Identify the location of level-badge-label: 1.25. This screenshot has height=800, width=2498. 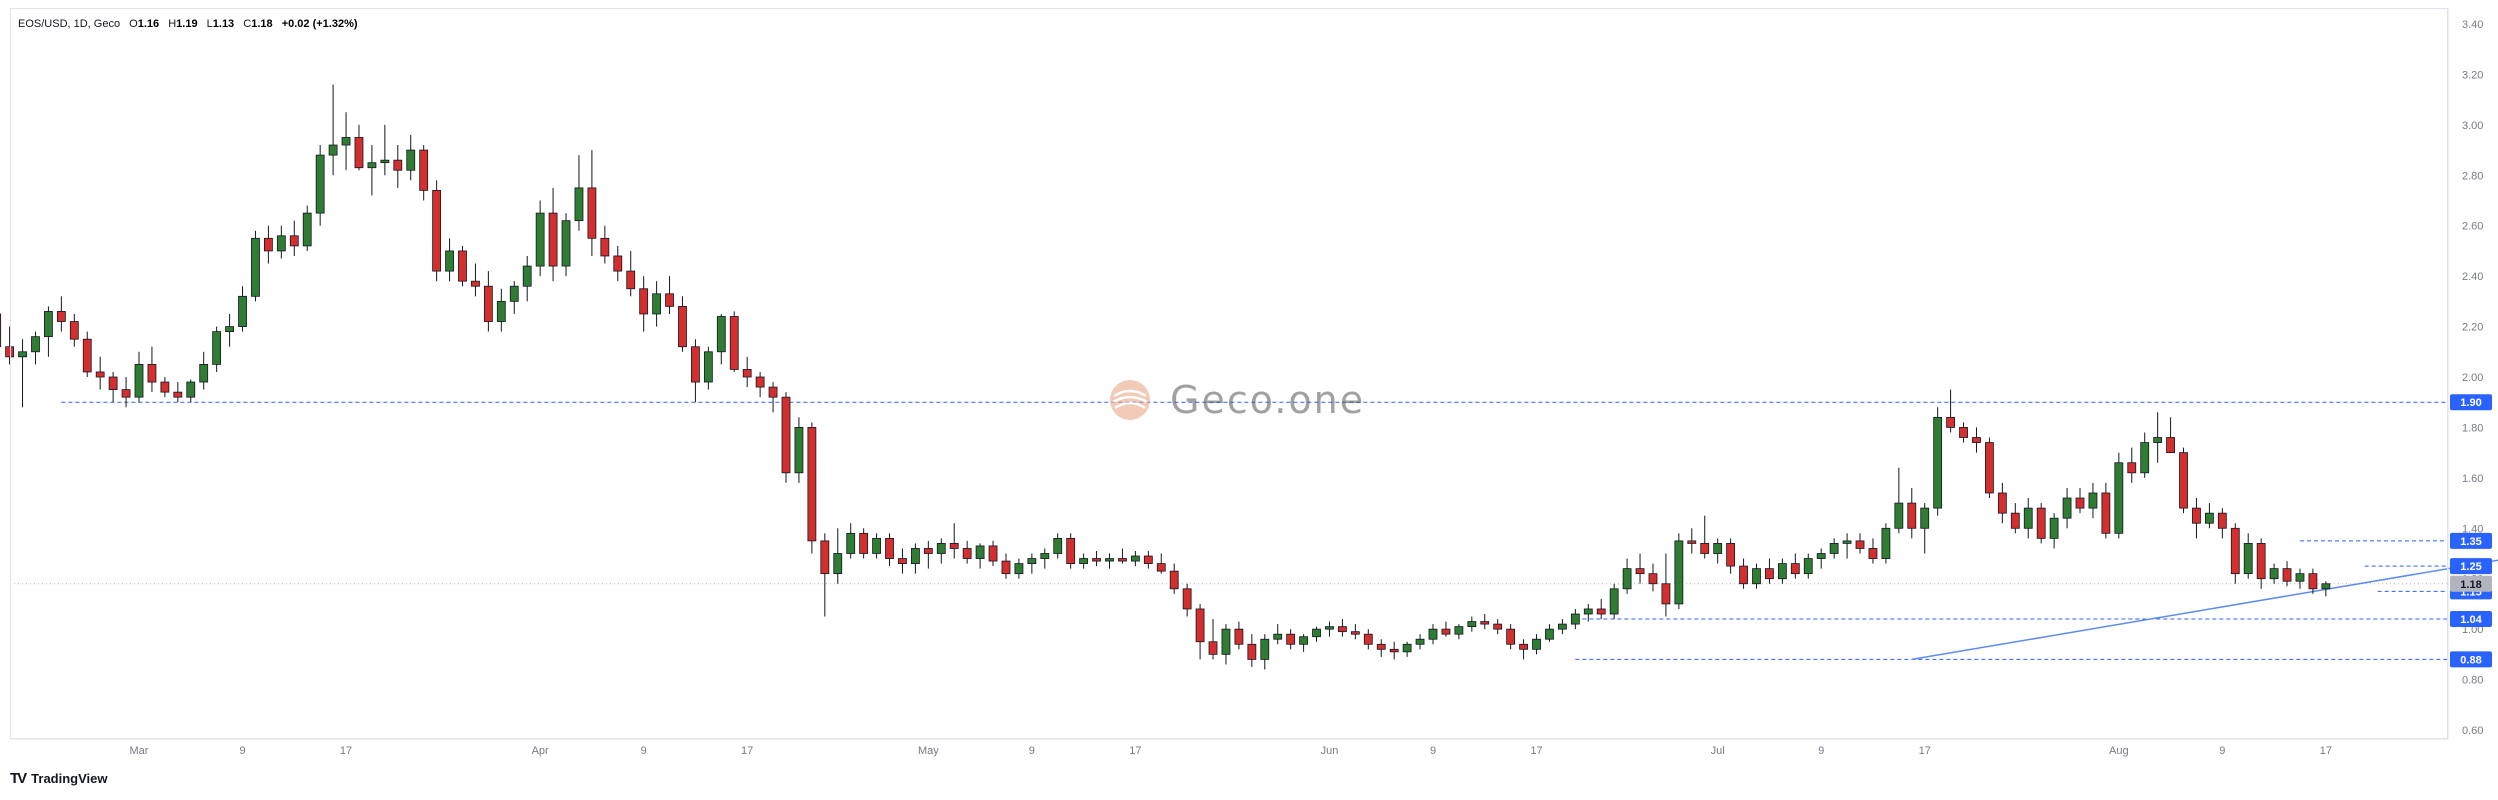
(2470, 567).